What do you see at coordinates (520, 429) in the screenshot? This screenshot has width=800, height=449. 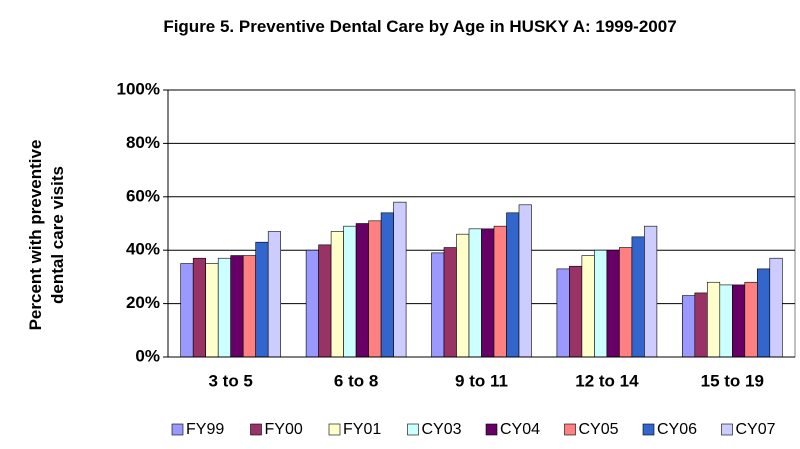 I see `legend-label: CY04` at bounding box center [520, 429].